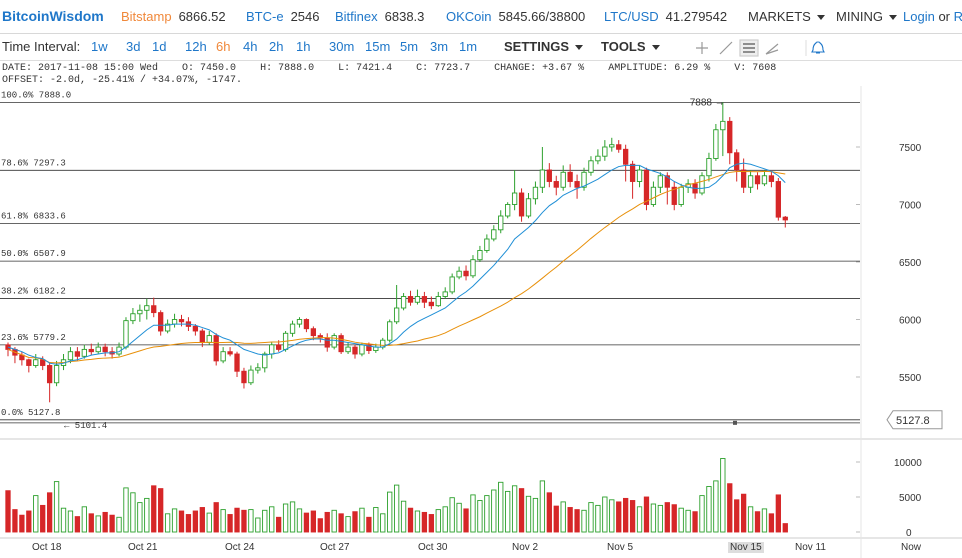 This screenshot has height=558, width=962. What do you see at coordinates (630, 46) in the screenshot?
I see `tools-menu: TOOLS` at bounding box center [630, 46].